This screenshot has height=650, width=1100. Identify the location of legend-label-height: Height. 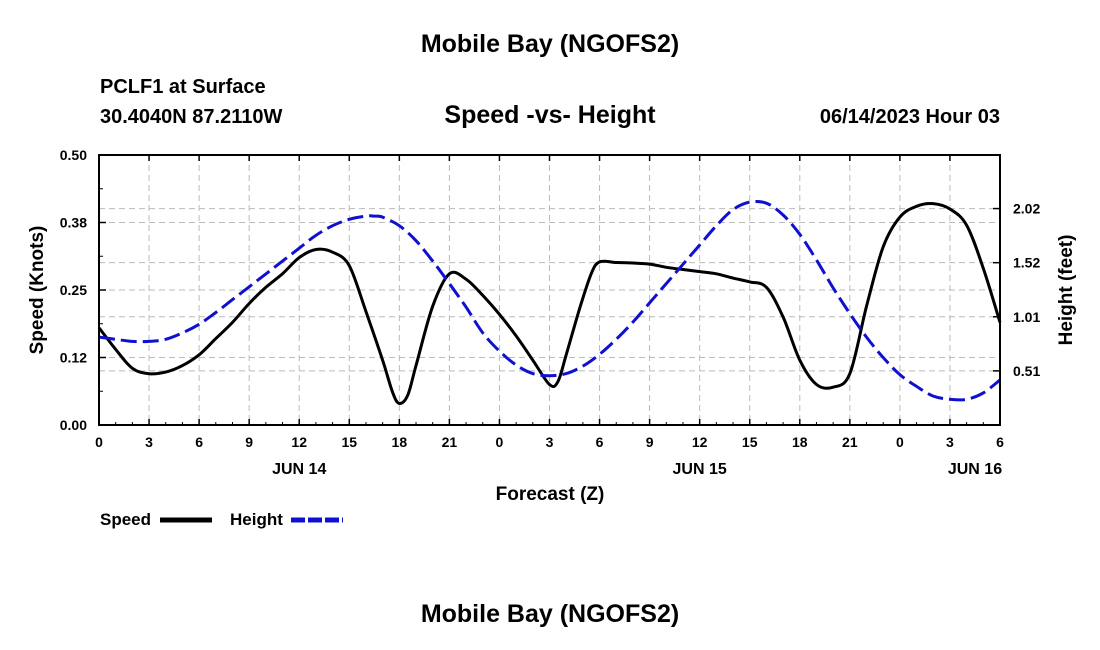
(256, 519).